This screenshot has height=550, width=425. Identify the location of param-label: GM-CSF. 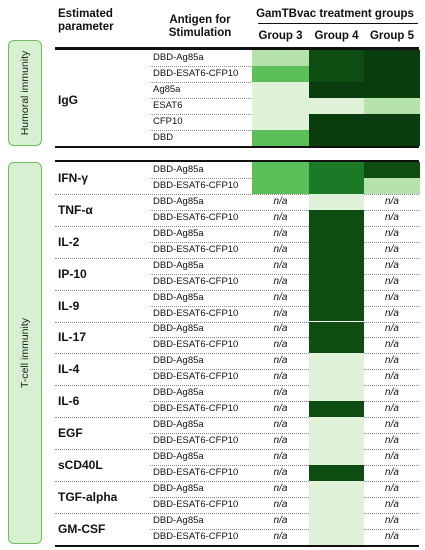
(82, 528).